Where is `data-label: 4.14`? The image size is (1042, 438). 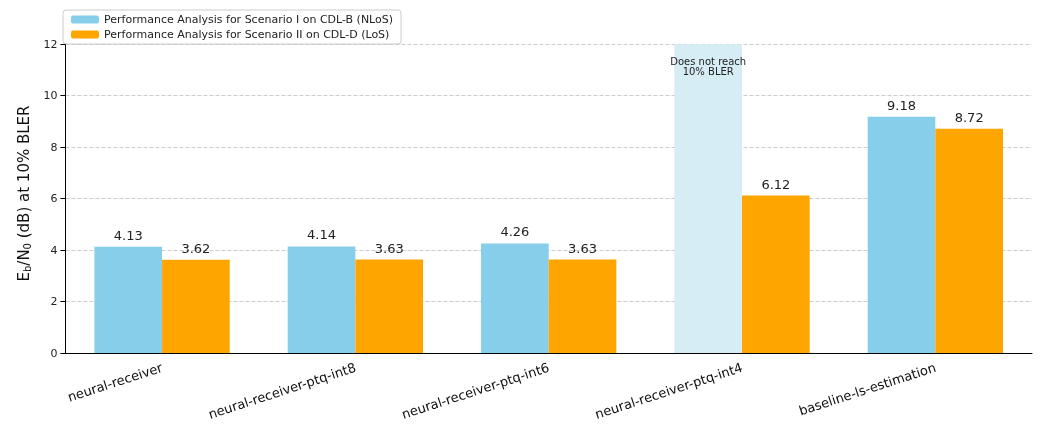
data-label: 4.14 is located at coordinates (322, 235).